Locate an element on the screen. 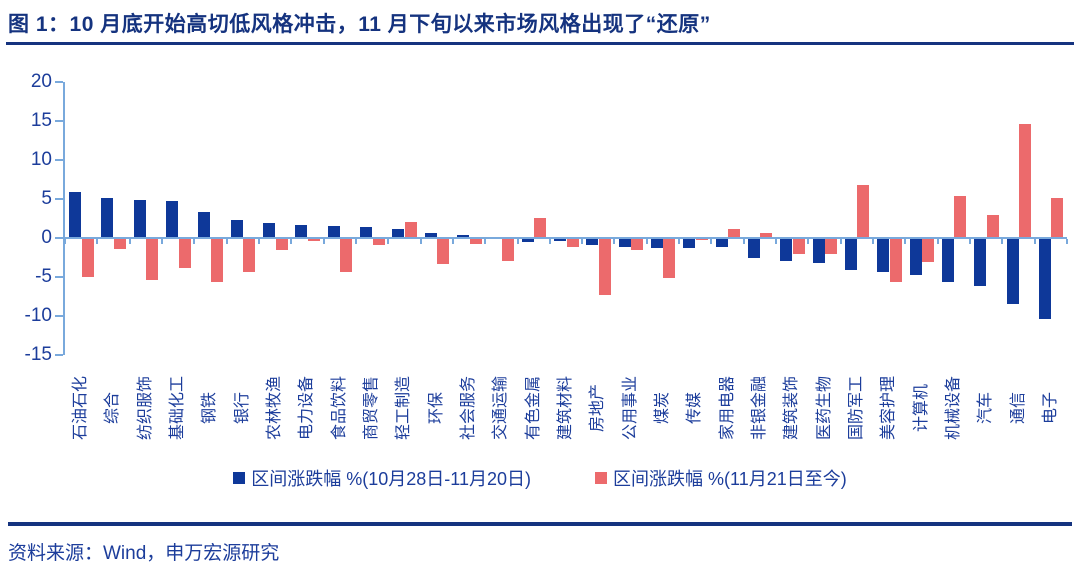 The height and width of the screenshot is (578, 1080). x-category-label: 计算机 is located at coordinates (921, 408).